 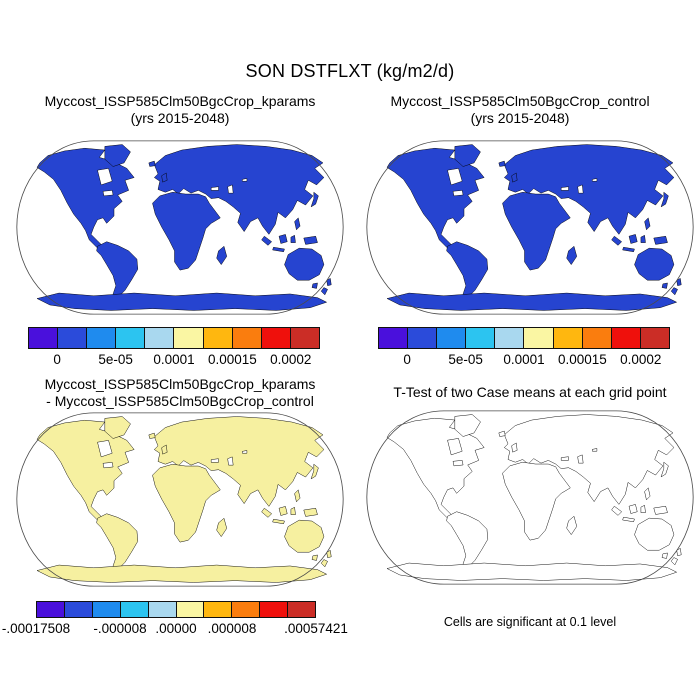 I want to click on colorbar-mean-left: 0 5e-05 0.0001 0.00015 0.0002, so click(x=174, y=347).